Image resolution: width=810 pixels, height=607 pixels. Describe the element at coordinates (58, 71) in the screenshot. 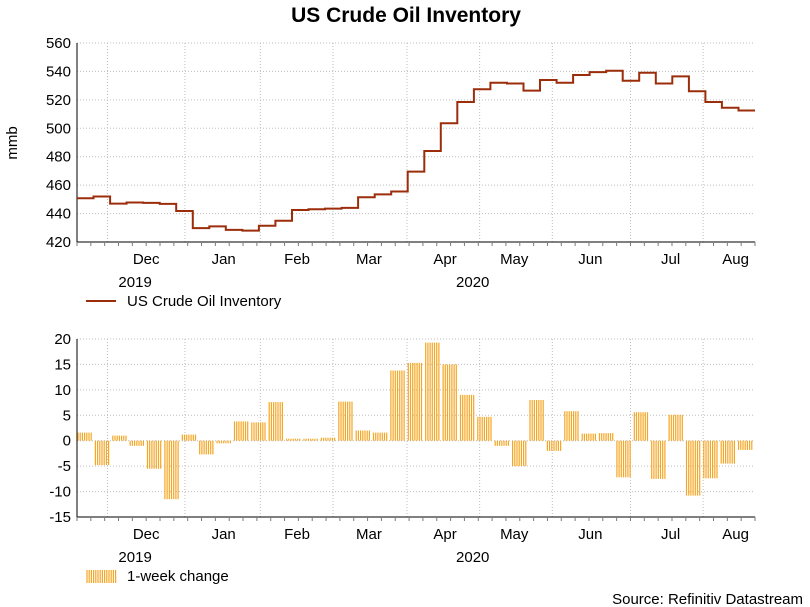

I see `inventory-y-tick-label: 540` at that location.